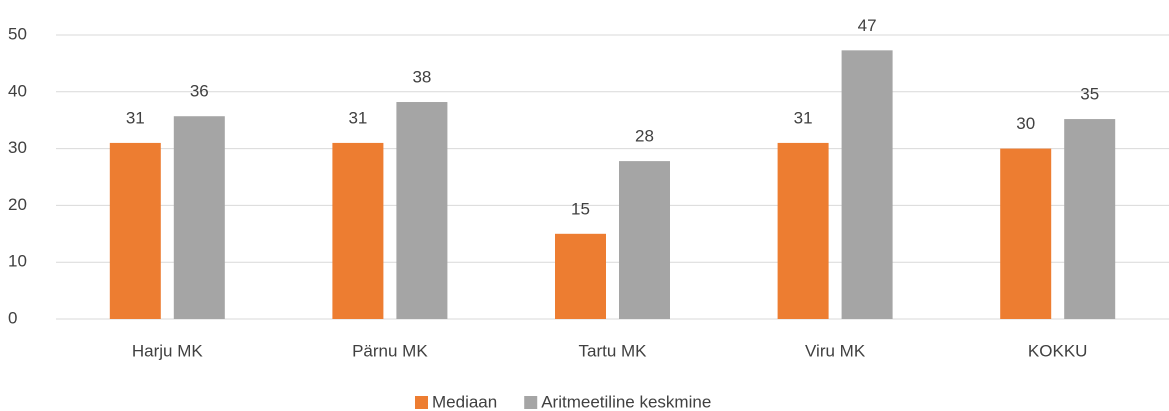  I want to click on y-tick-label: 0, so click(12, 317).